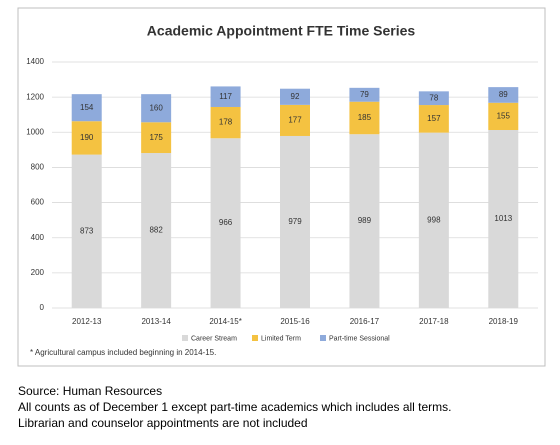 Image resolution: width=560 pixels, height=445 pixels. I want to click on y-tick-label: 0, so click(42, 307).